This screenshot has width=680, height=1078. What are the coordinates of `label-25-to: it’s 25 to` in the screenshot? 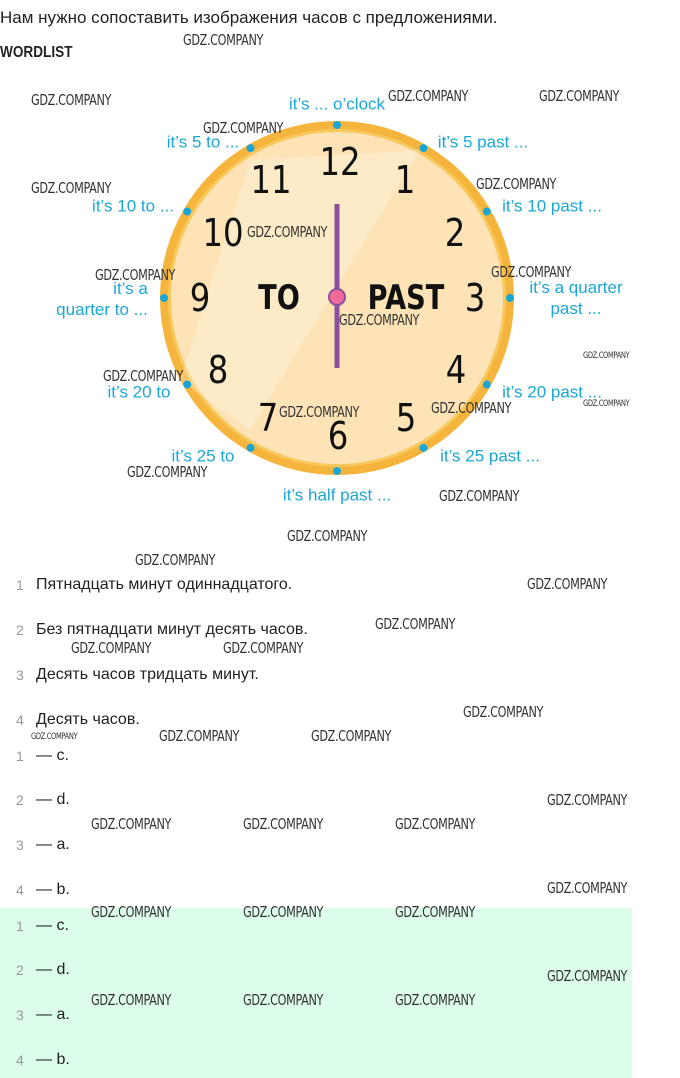 It's located at (203, 456).